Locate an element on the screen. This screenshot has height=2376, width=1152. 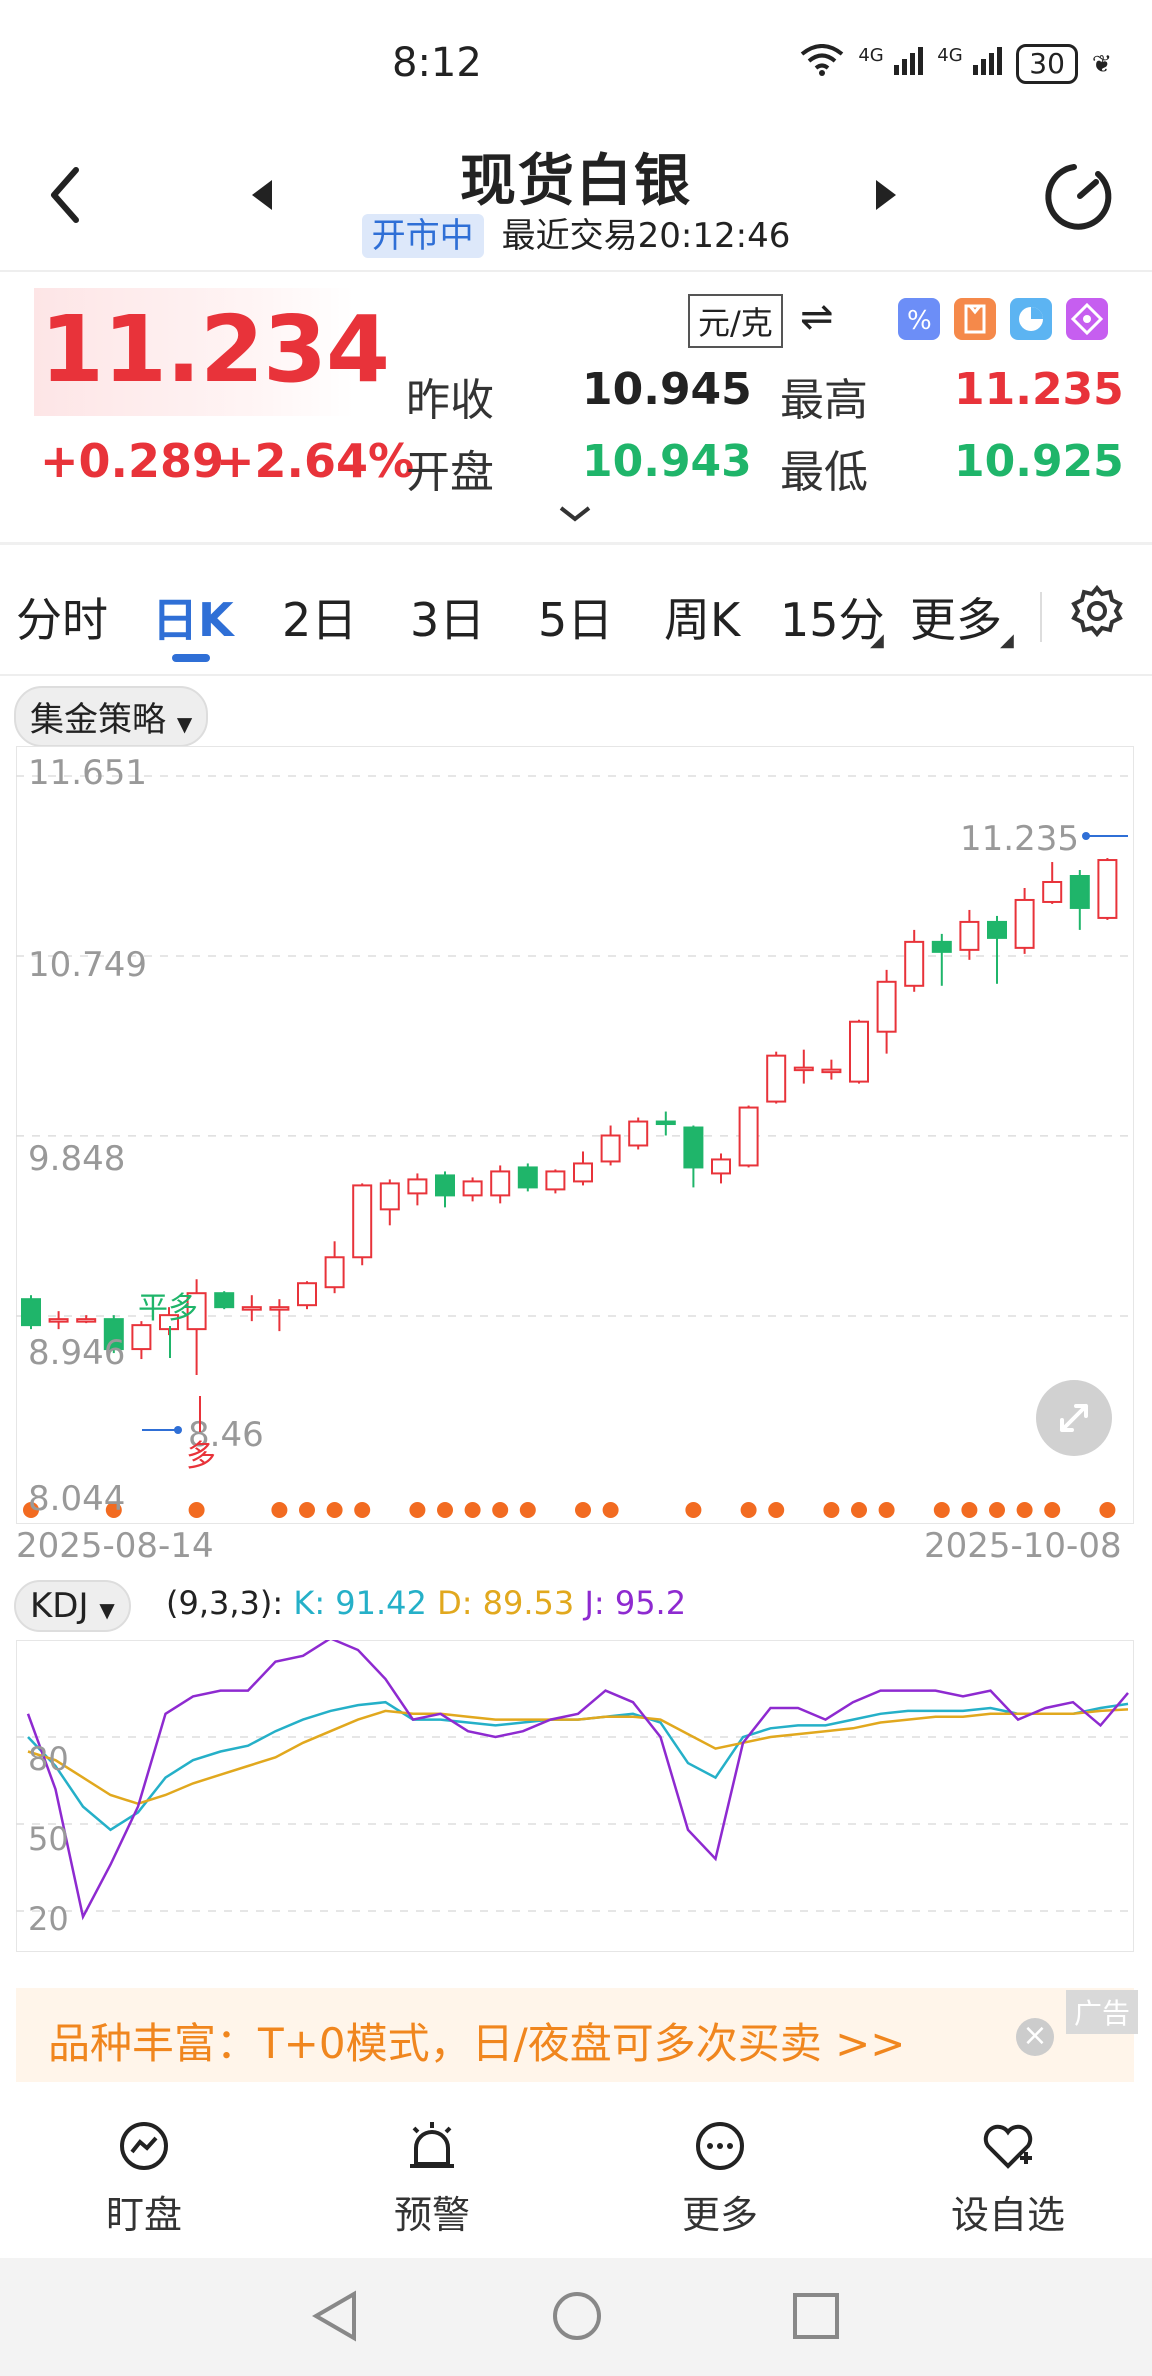
nav-alert-label: 预警 is located at coordinates (431, 2215).